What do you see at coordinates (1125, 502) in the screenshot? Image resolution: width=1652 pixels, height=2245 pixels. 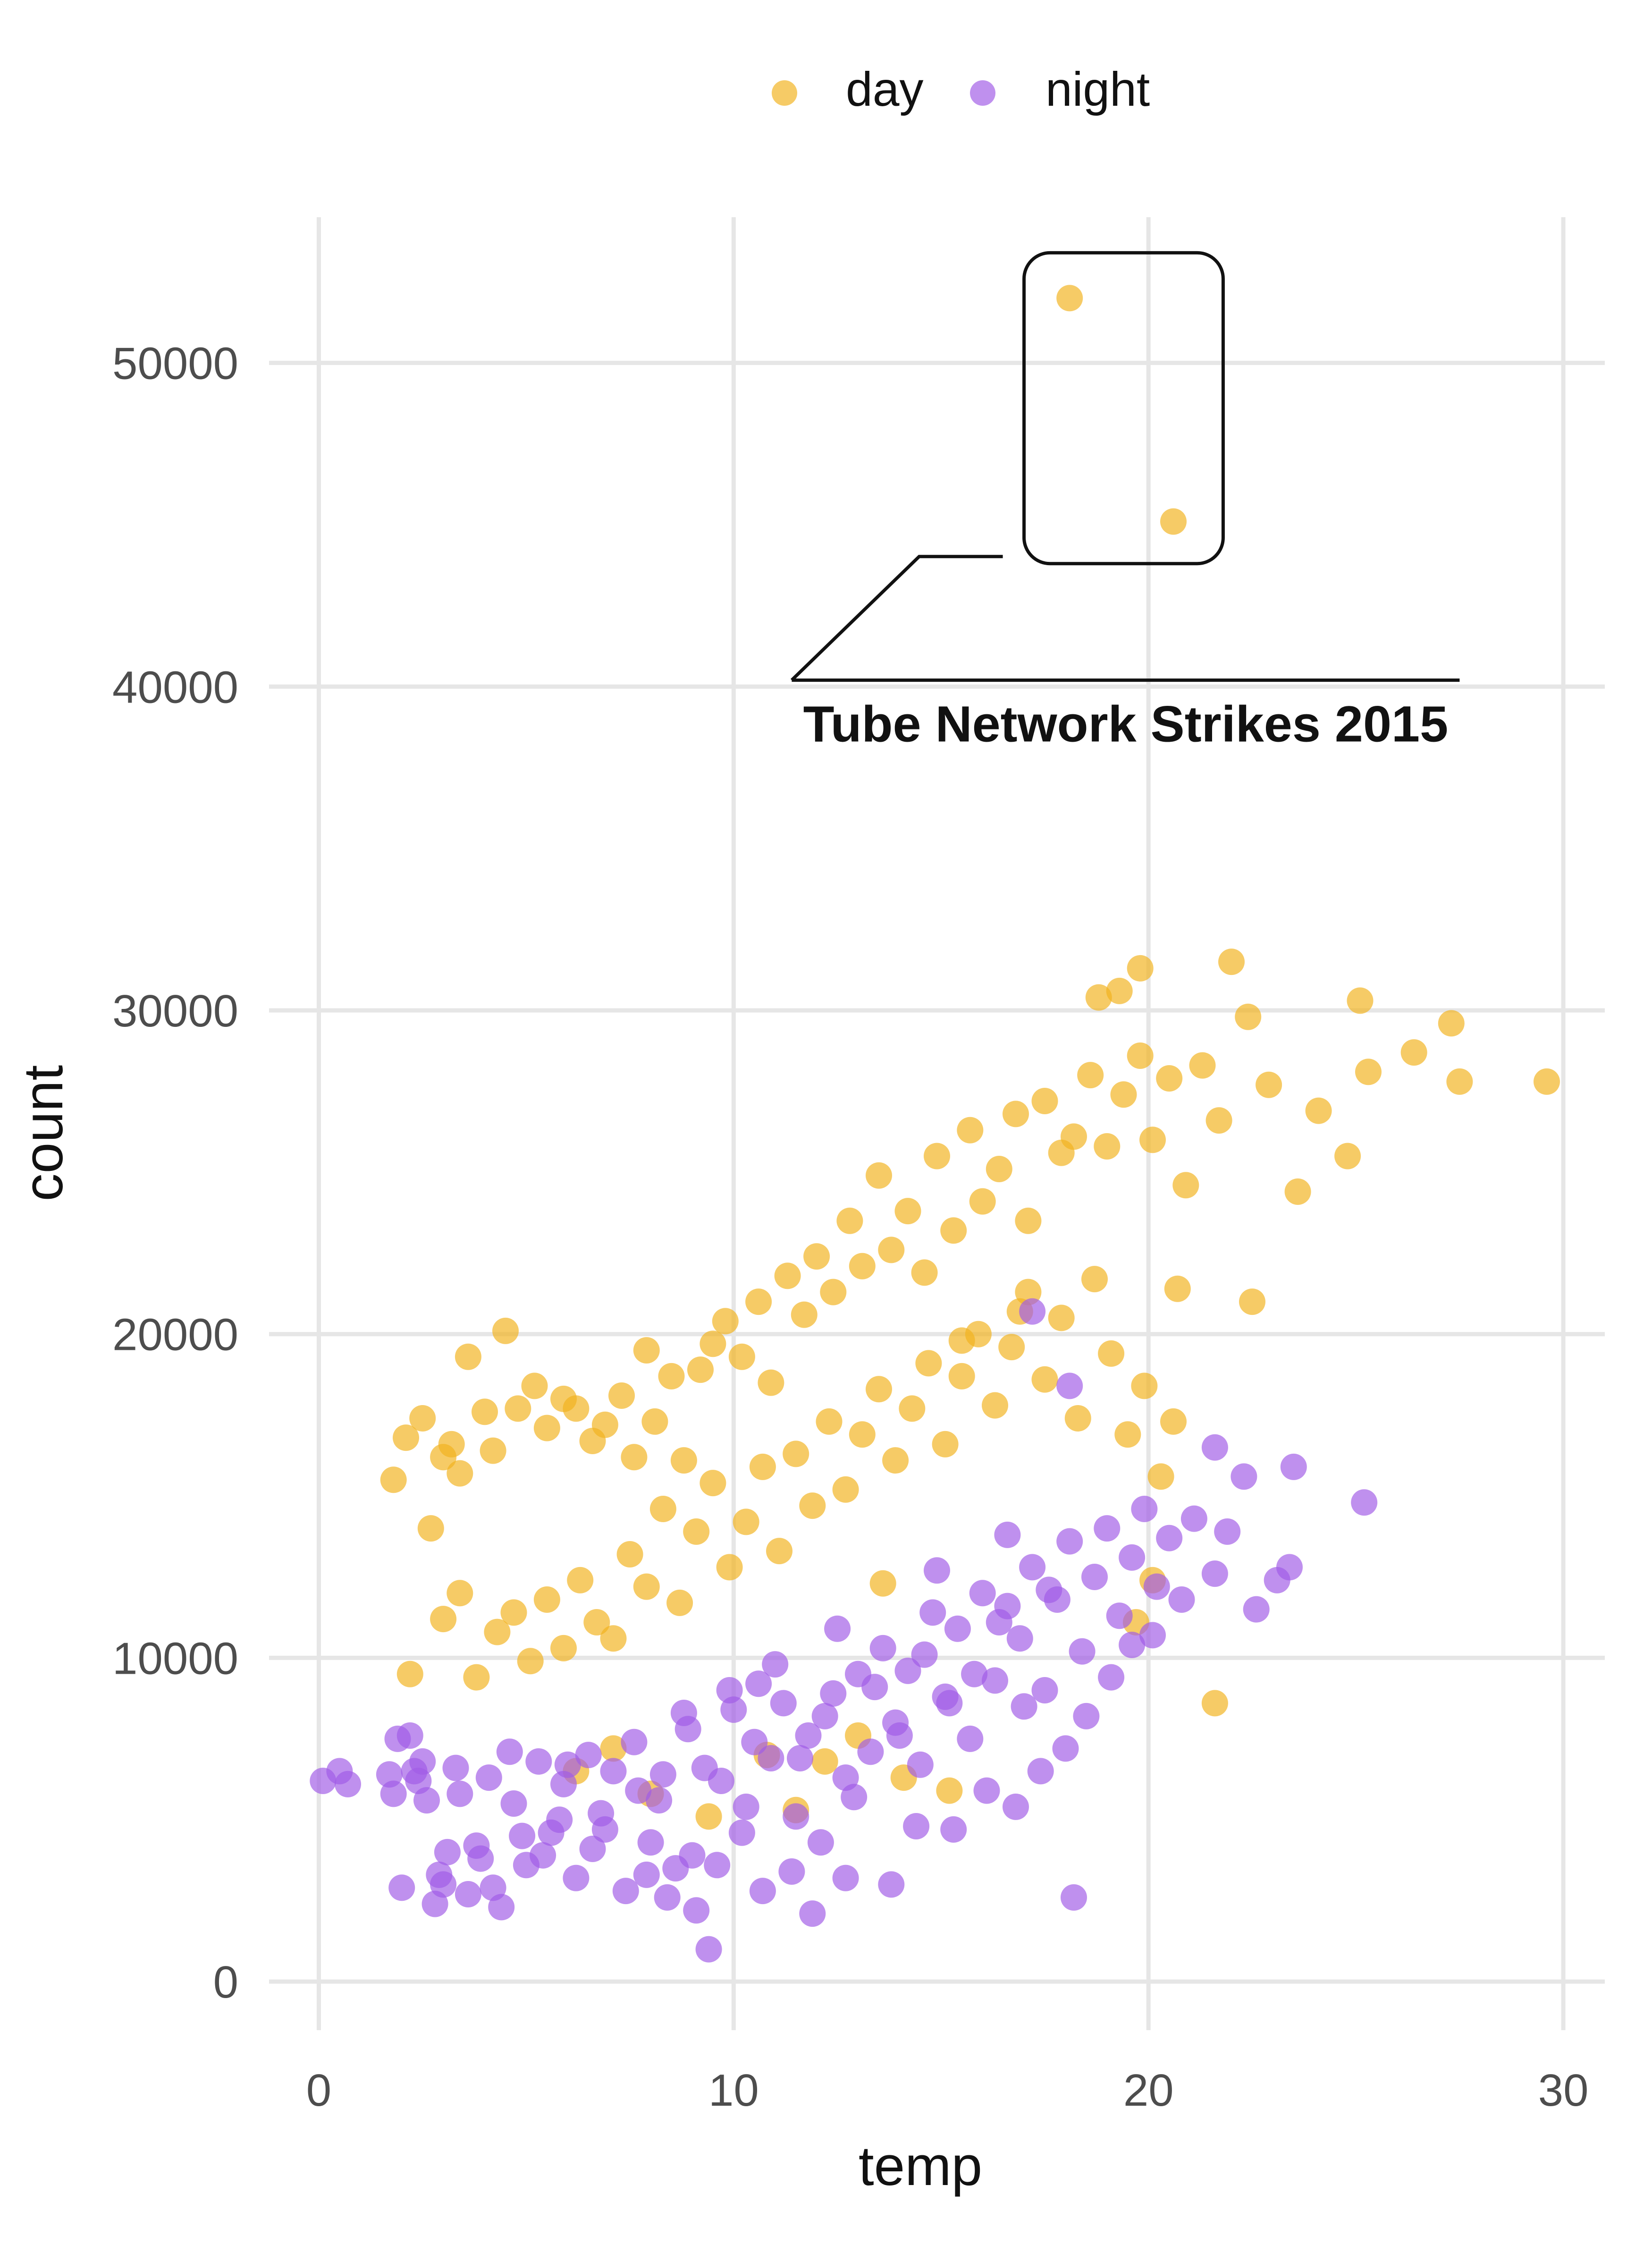 I see `annotation: Tube Network Strikes 2015` at bounding box center [1125, 502].